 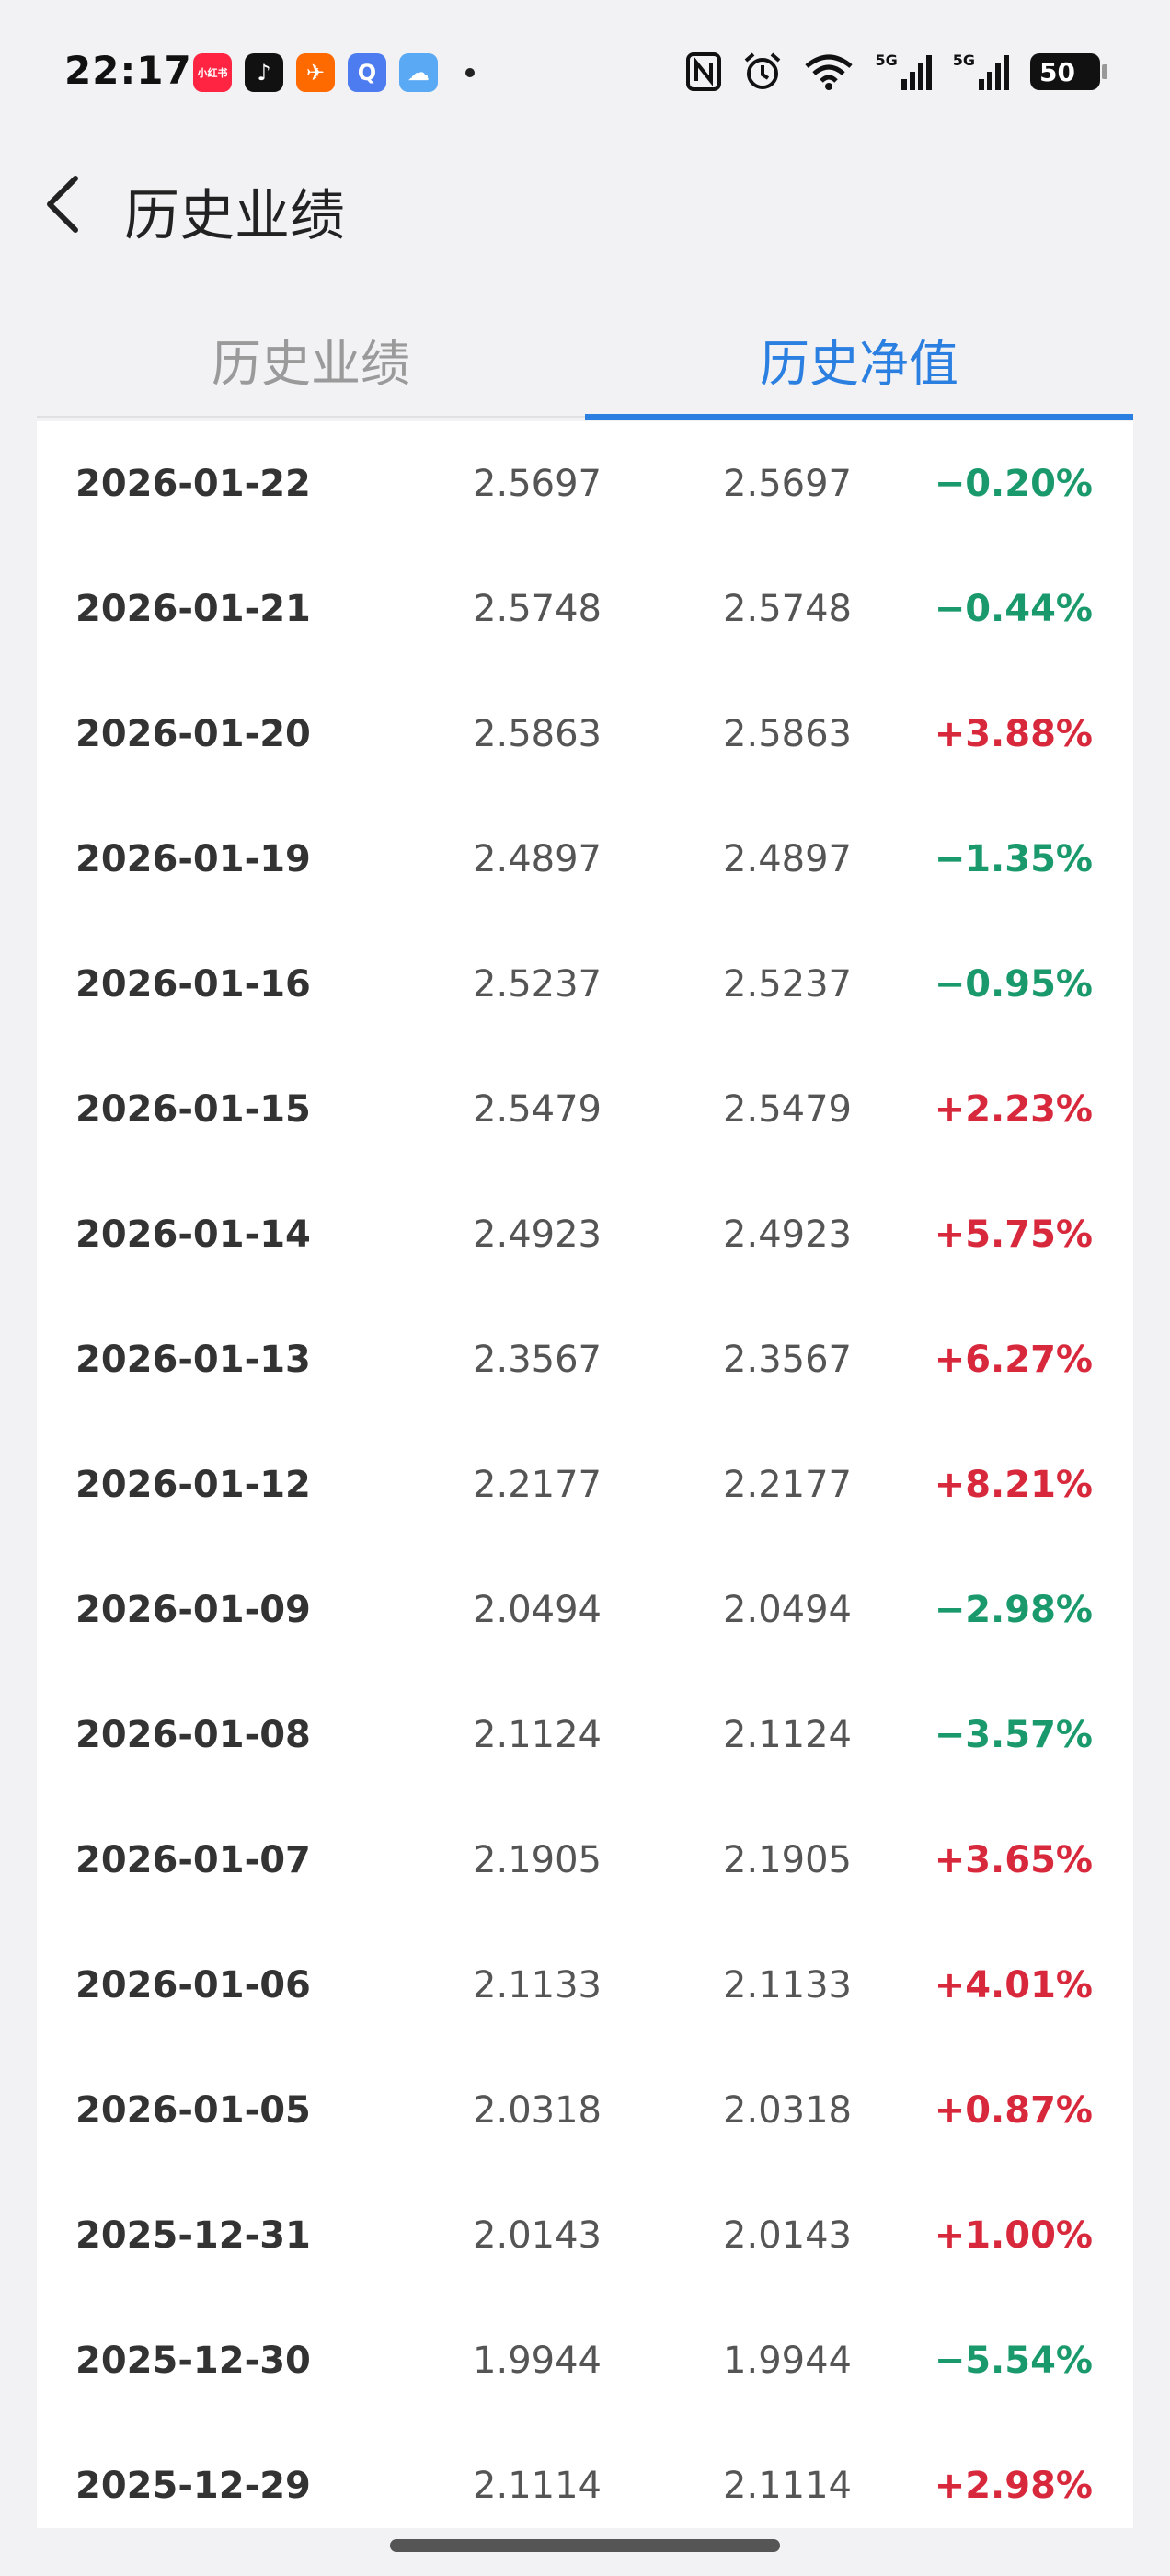 I want to click on chevron-left-icon, so click(x=62, y=204).